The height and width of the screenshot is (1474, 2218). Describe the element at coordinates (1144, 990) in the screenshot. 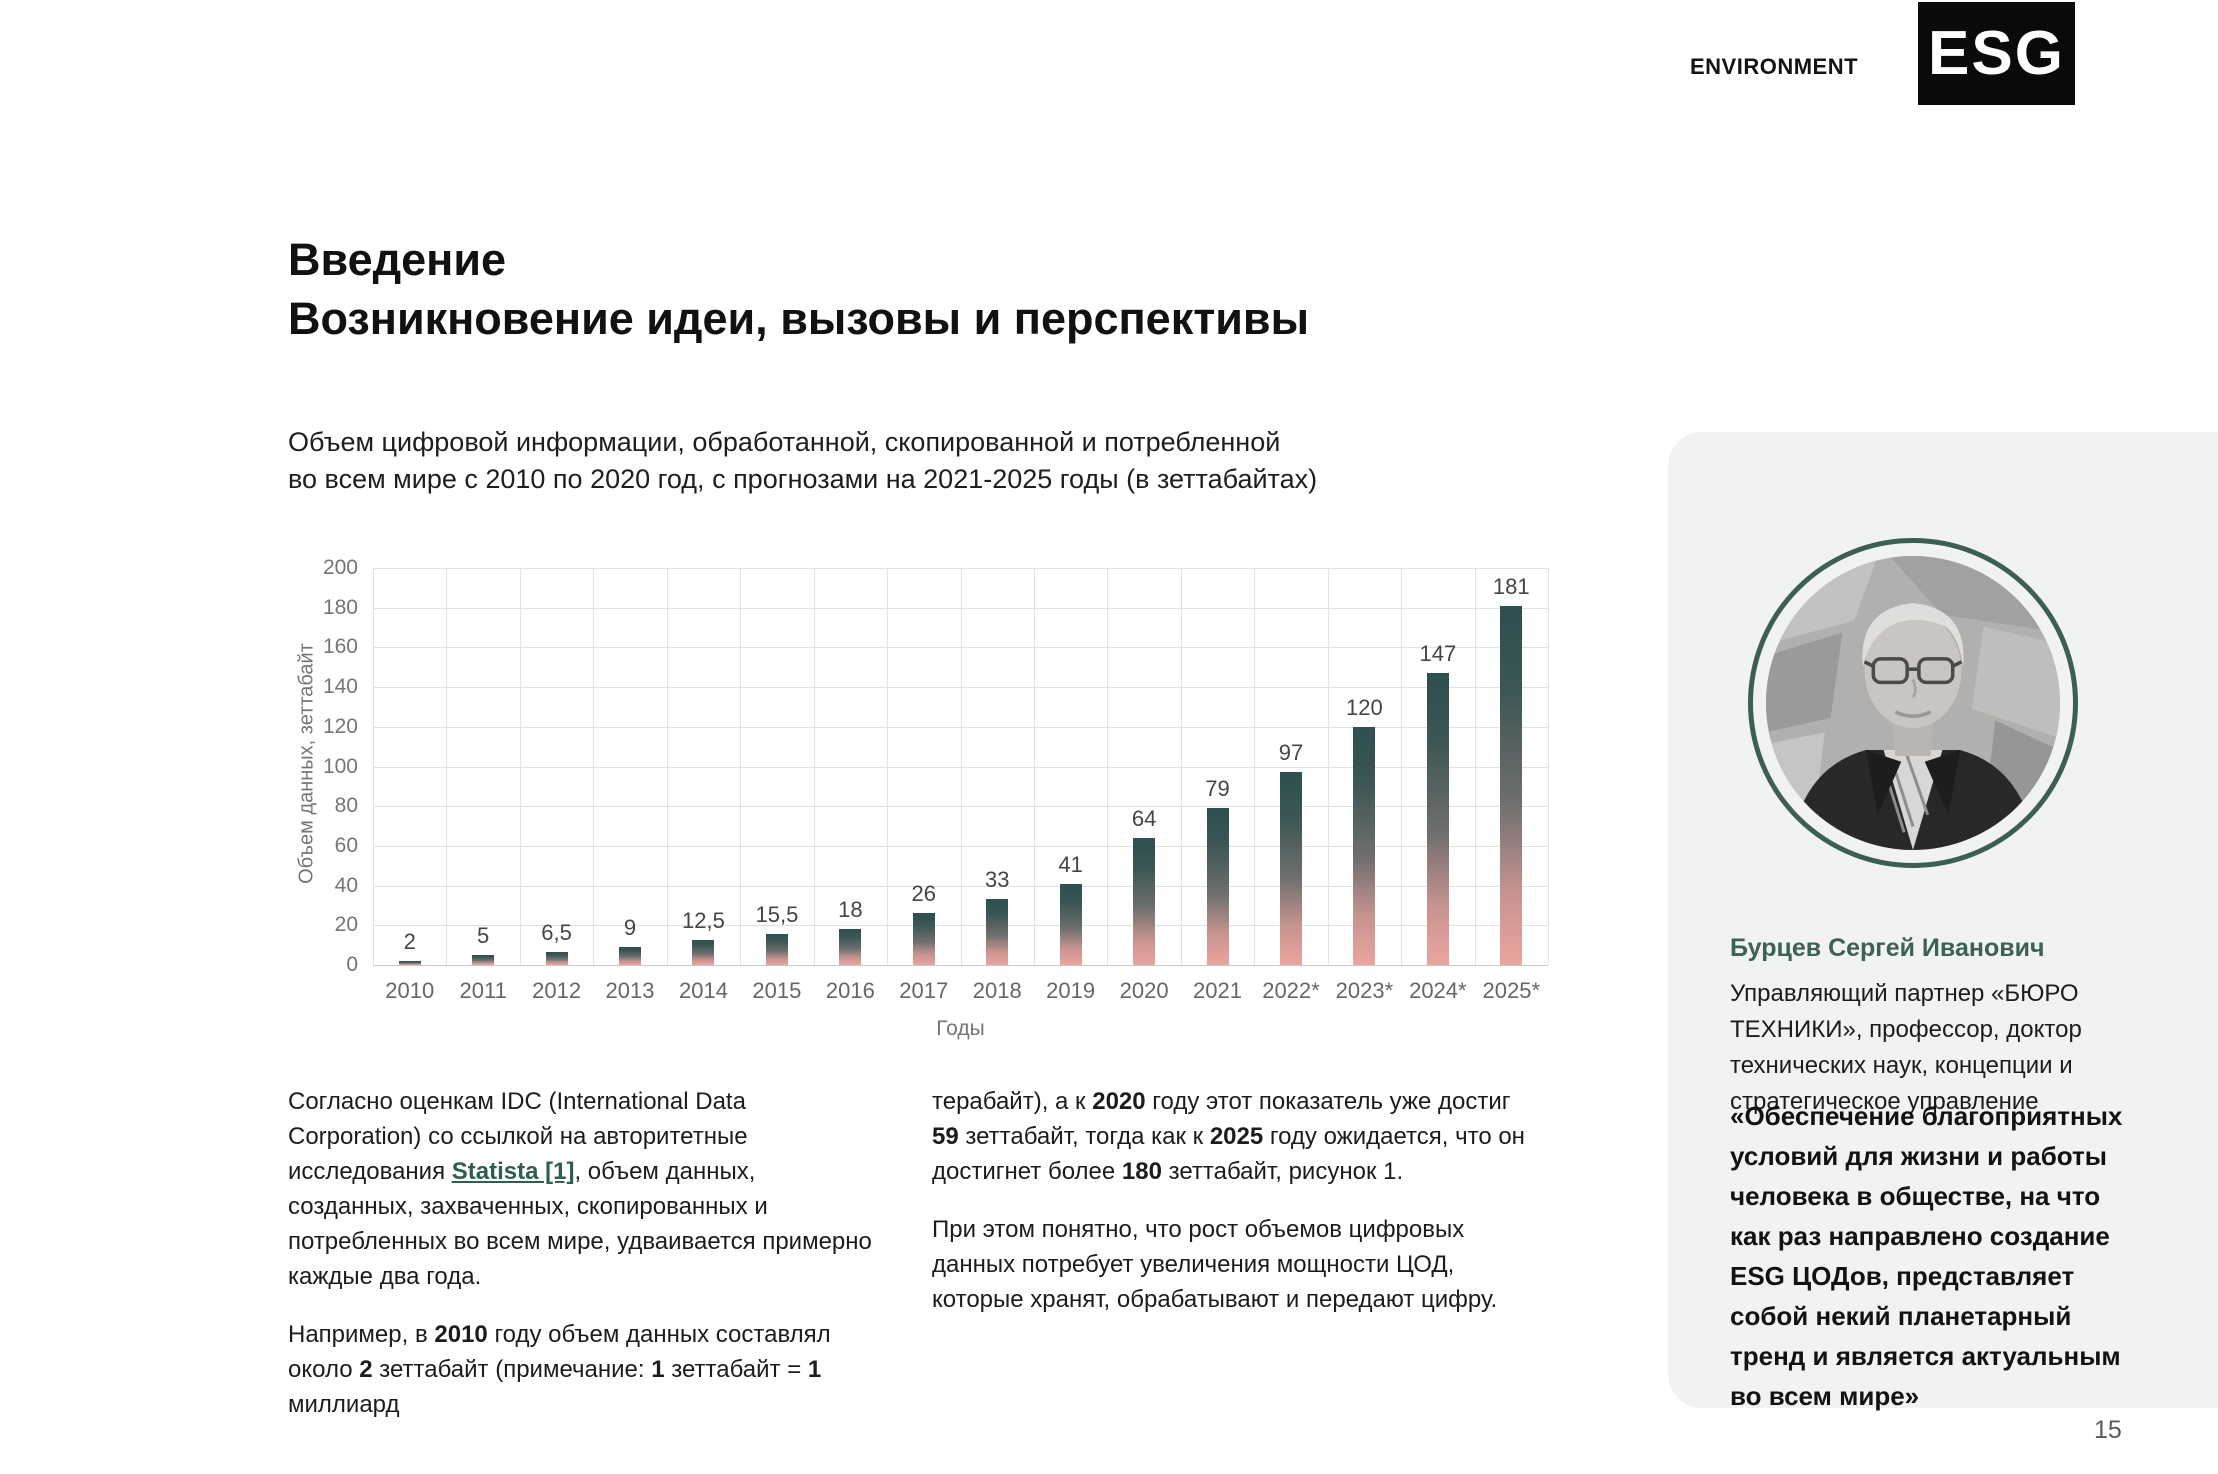

I see `x-tick-label: 2020` at that location.